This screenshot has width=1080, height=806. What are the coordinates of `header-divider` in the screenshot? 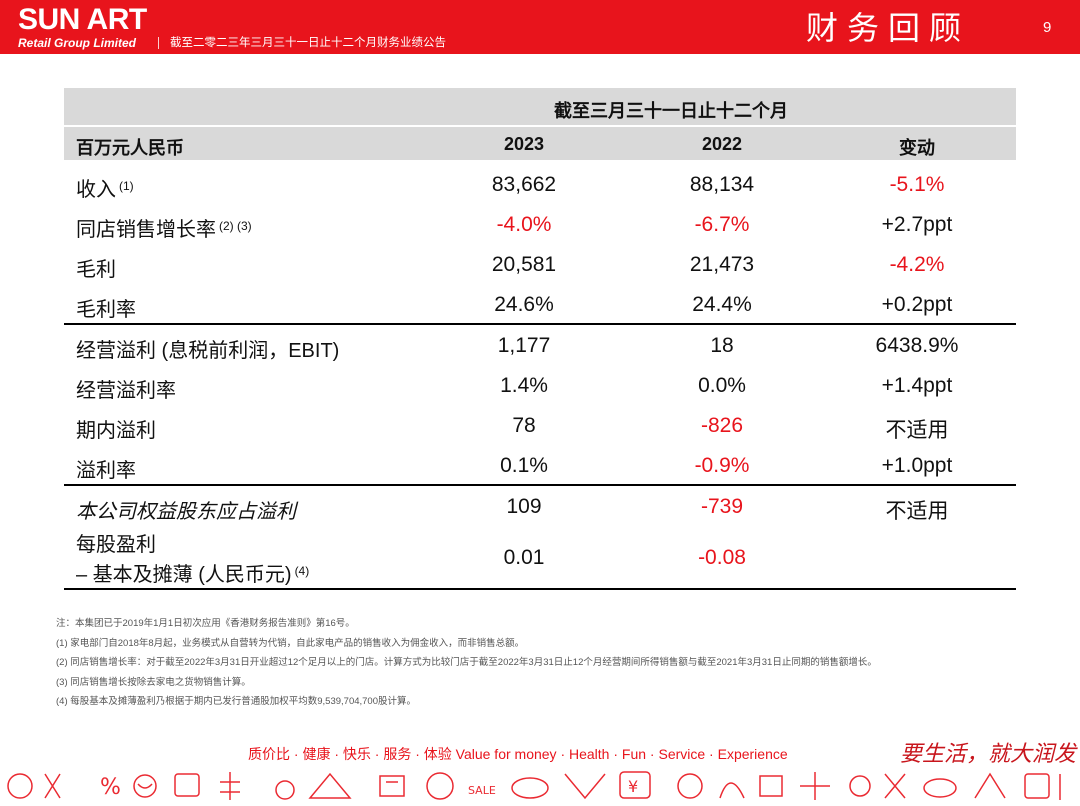 It's located at (158, 43).